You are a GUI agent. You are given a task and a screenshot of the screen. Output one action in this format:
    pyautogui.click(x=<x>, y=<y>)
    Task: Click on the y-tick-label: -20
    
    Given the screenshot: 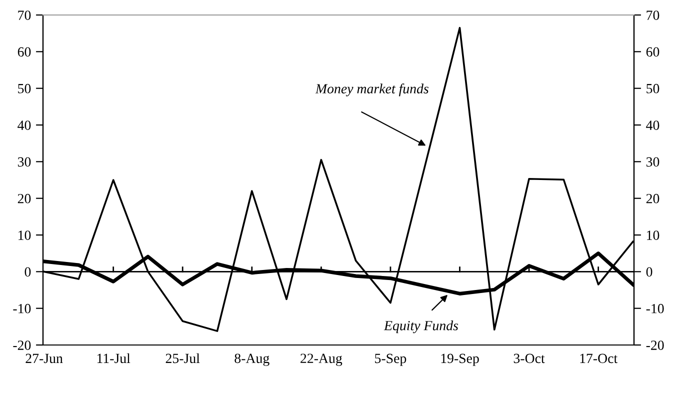 What is the action you would take?
    pyautogui.click(x=22, y=345)
    